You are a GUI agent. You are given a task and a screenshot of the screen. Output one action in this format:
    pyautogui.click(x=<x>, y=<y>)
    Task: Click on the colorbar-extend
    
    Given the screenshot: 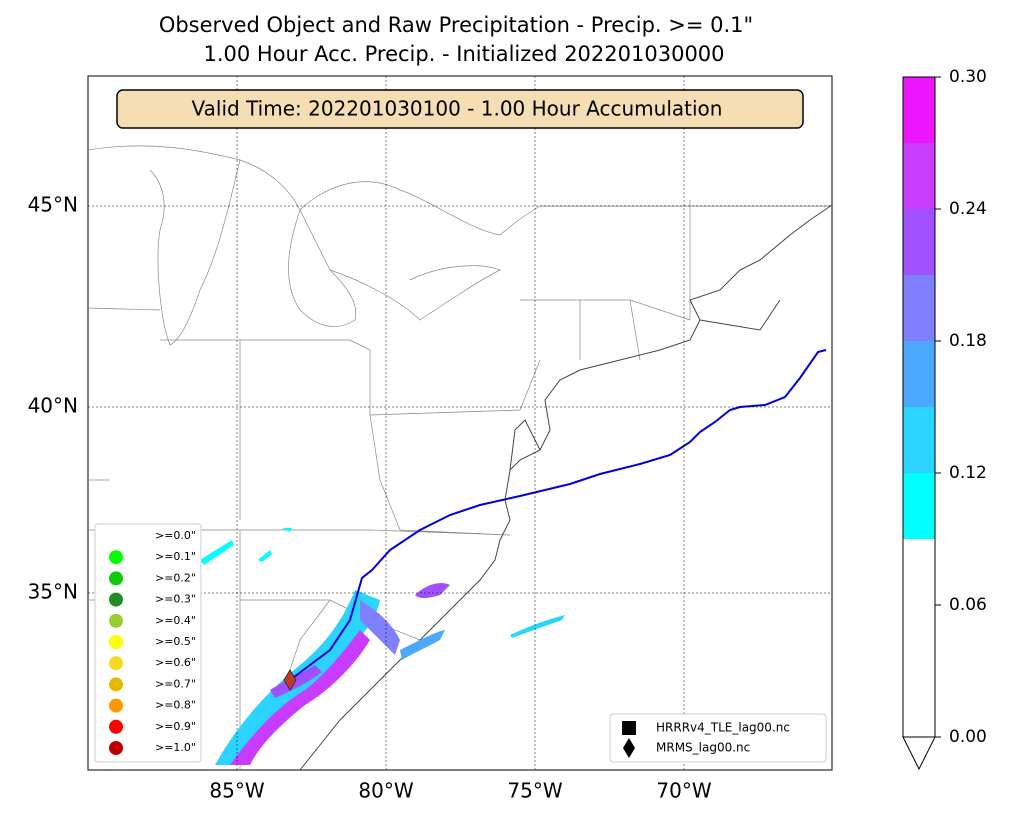 What is the action you would take?
    pyautogui.click(x=919, y=753)
    